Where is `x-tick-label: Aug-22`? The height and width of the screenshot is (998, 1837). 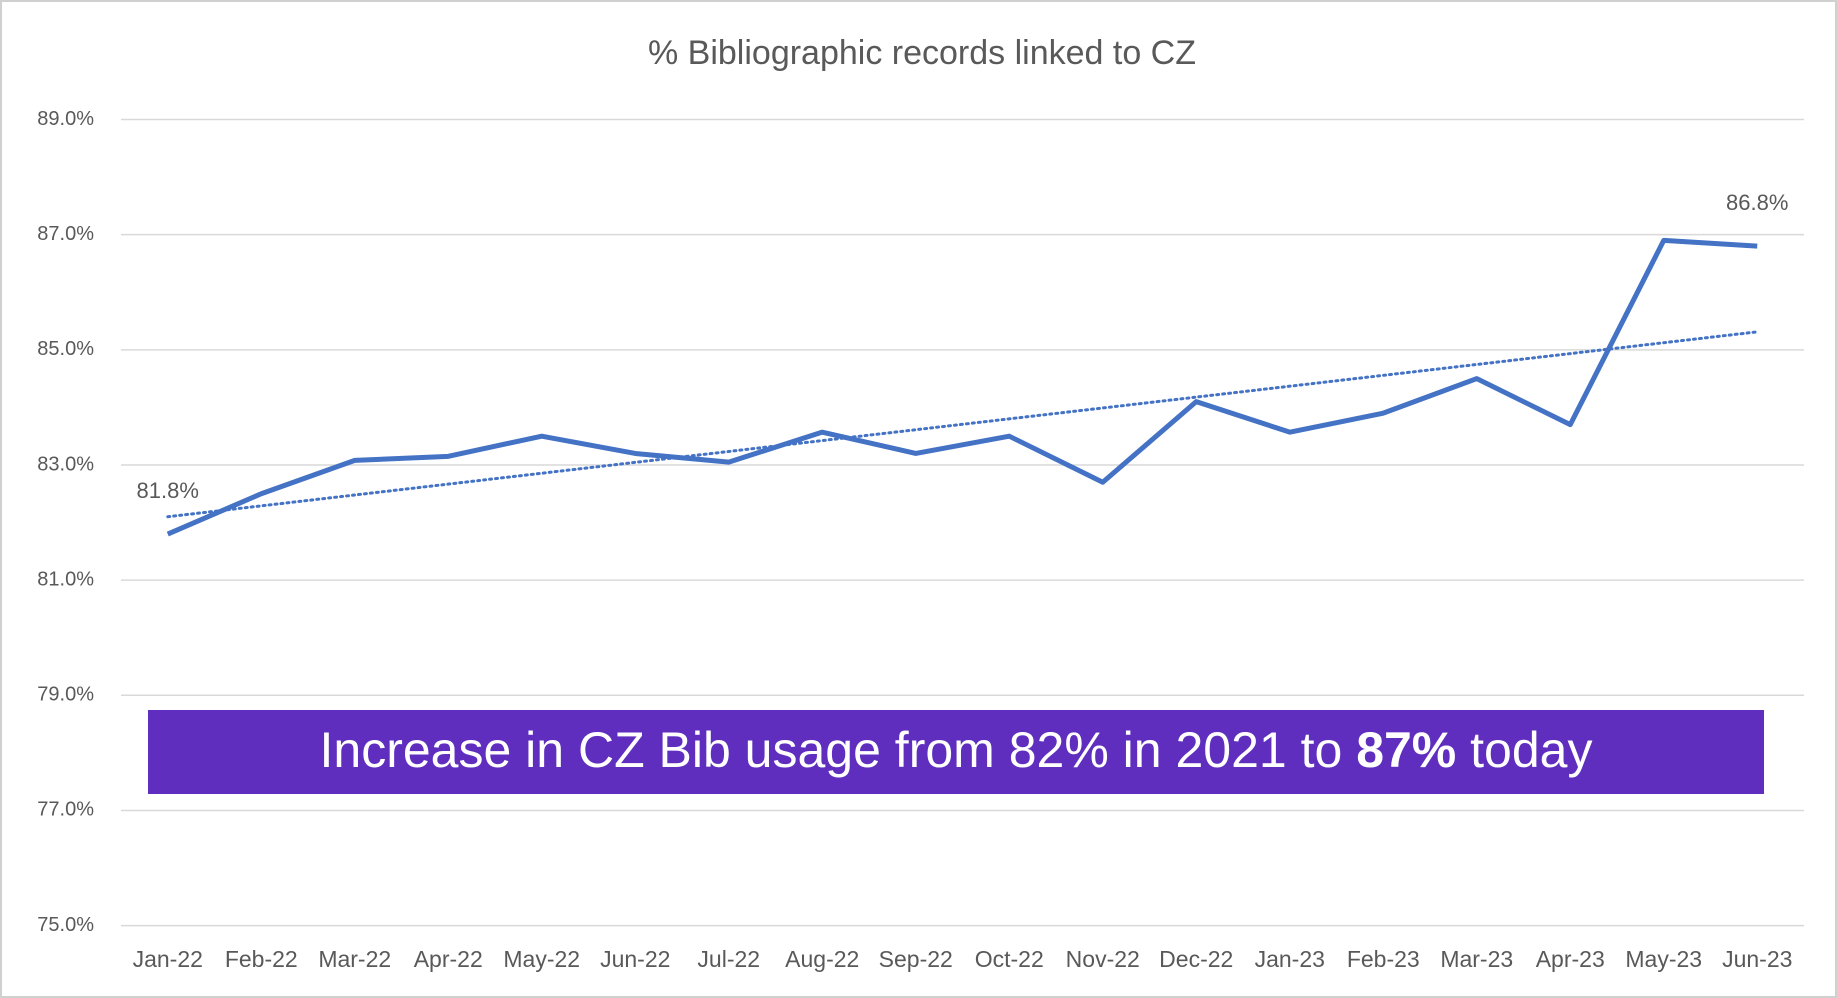 x-tick-label: Aug-22 is located at coordinates (822, 959).